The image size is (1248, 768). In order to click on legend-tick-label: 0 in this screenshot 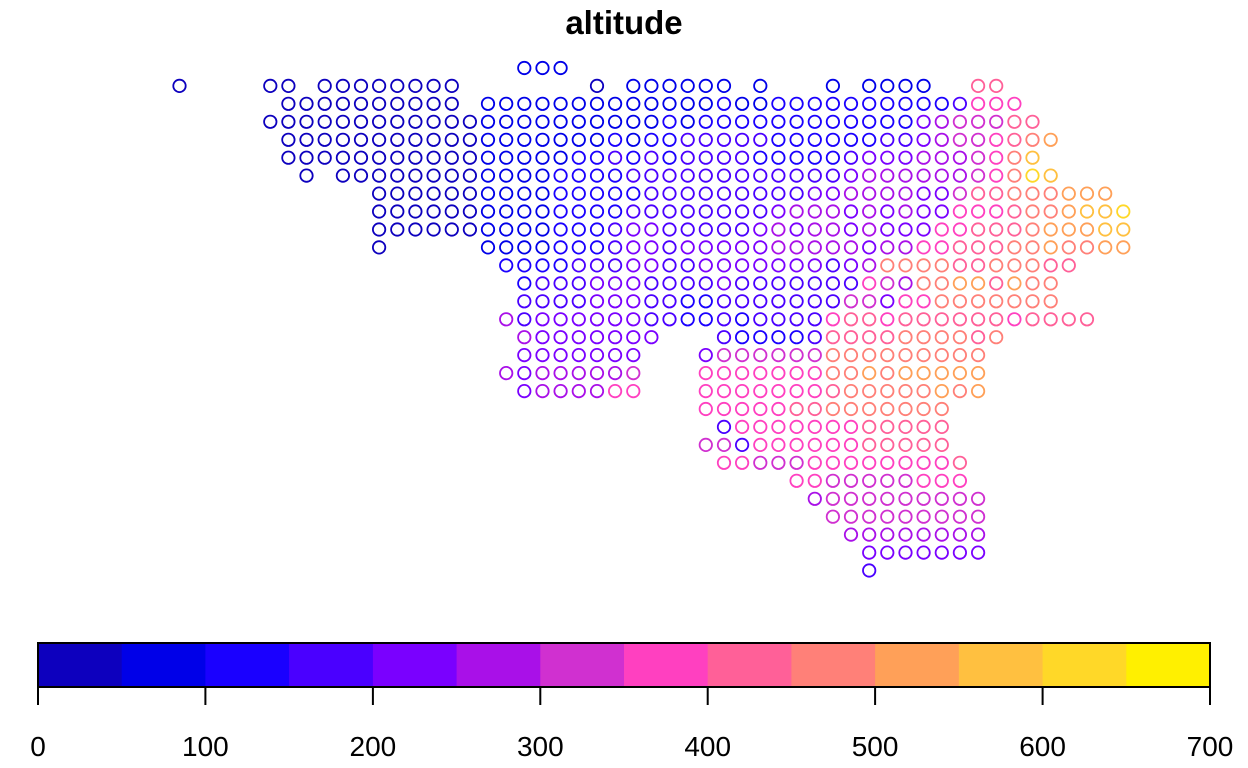, I will do `click(38, 746)`.